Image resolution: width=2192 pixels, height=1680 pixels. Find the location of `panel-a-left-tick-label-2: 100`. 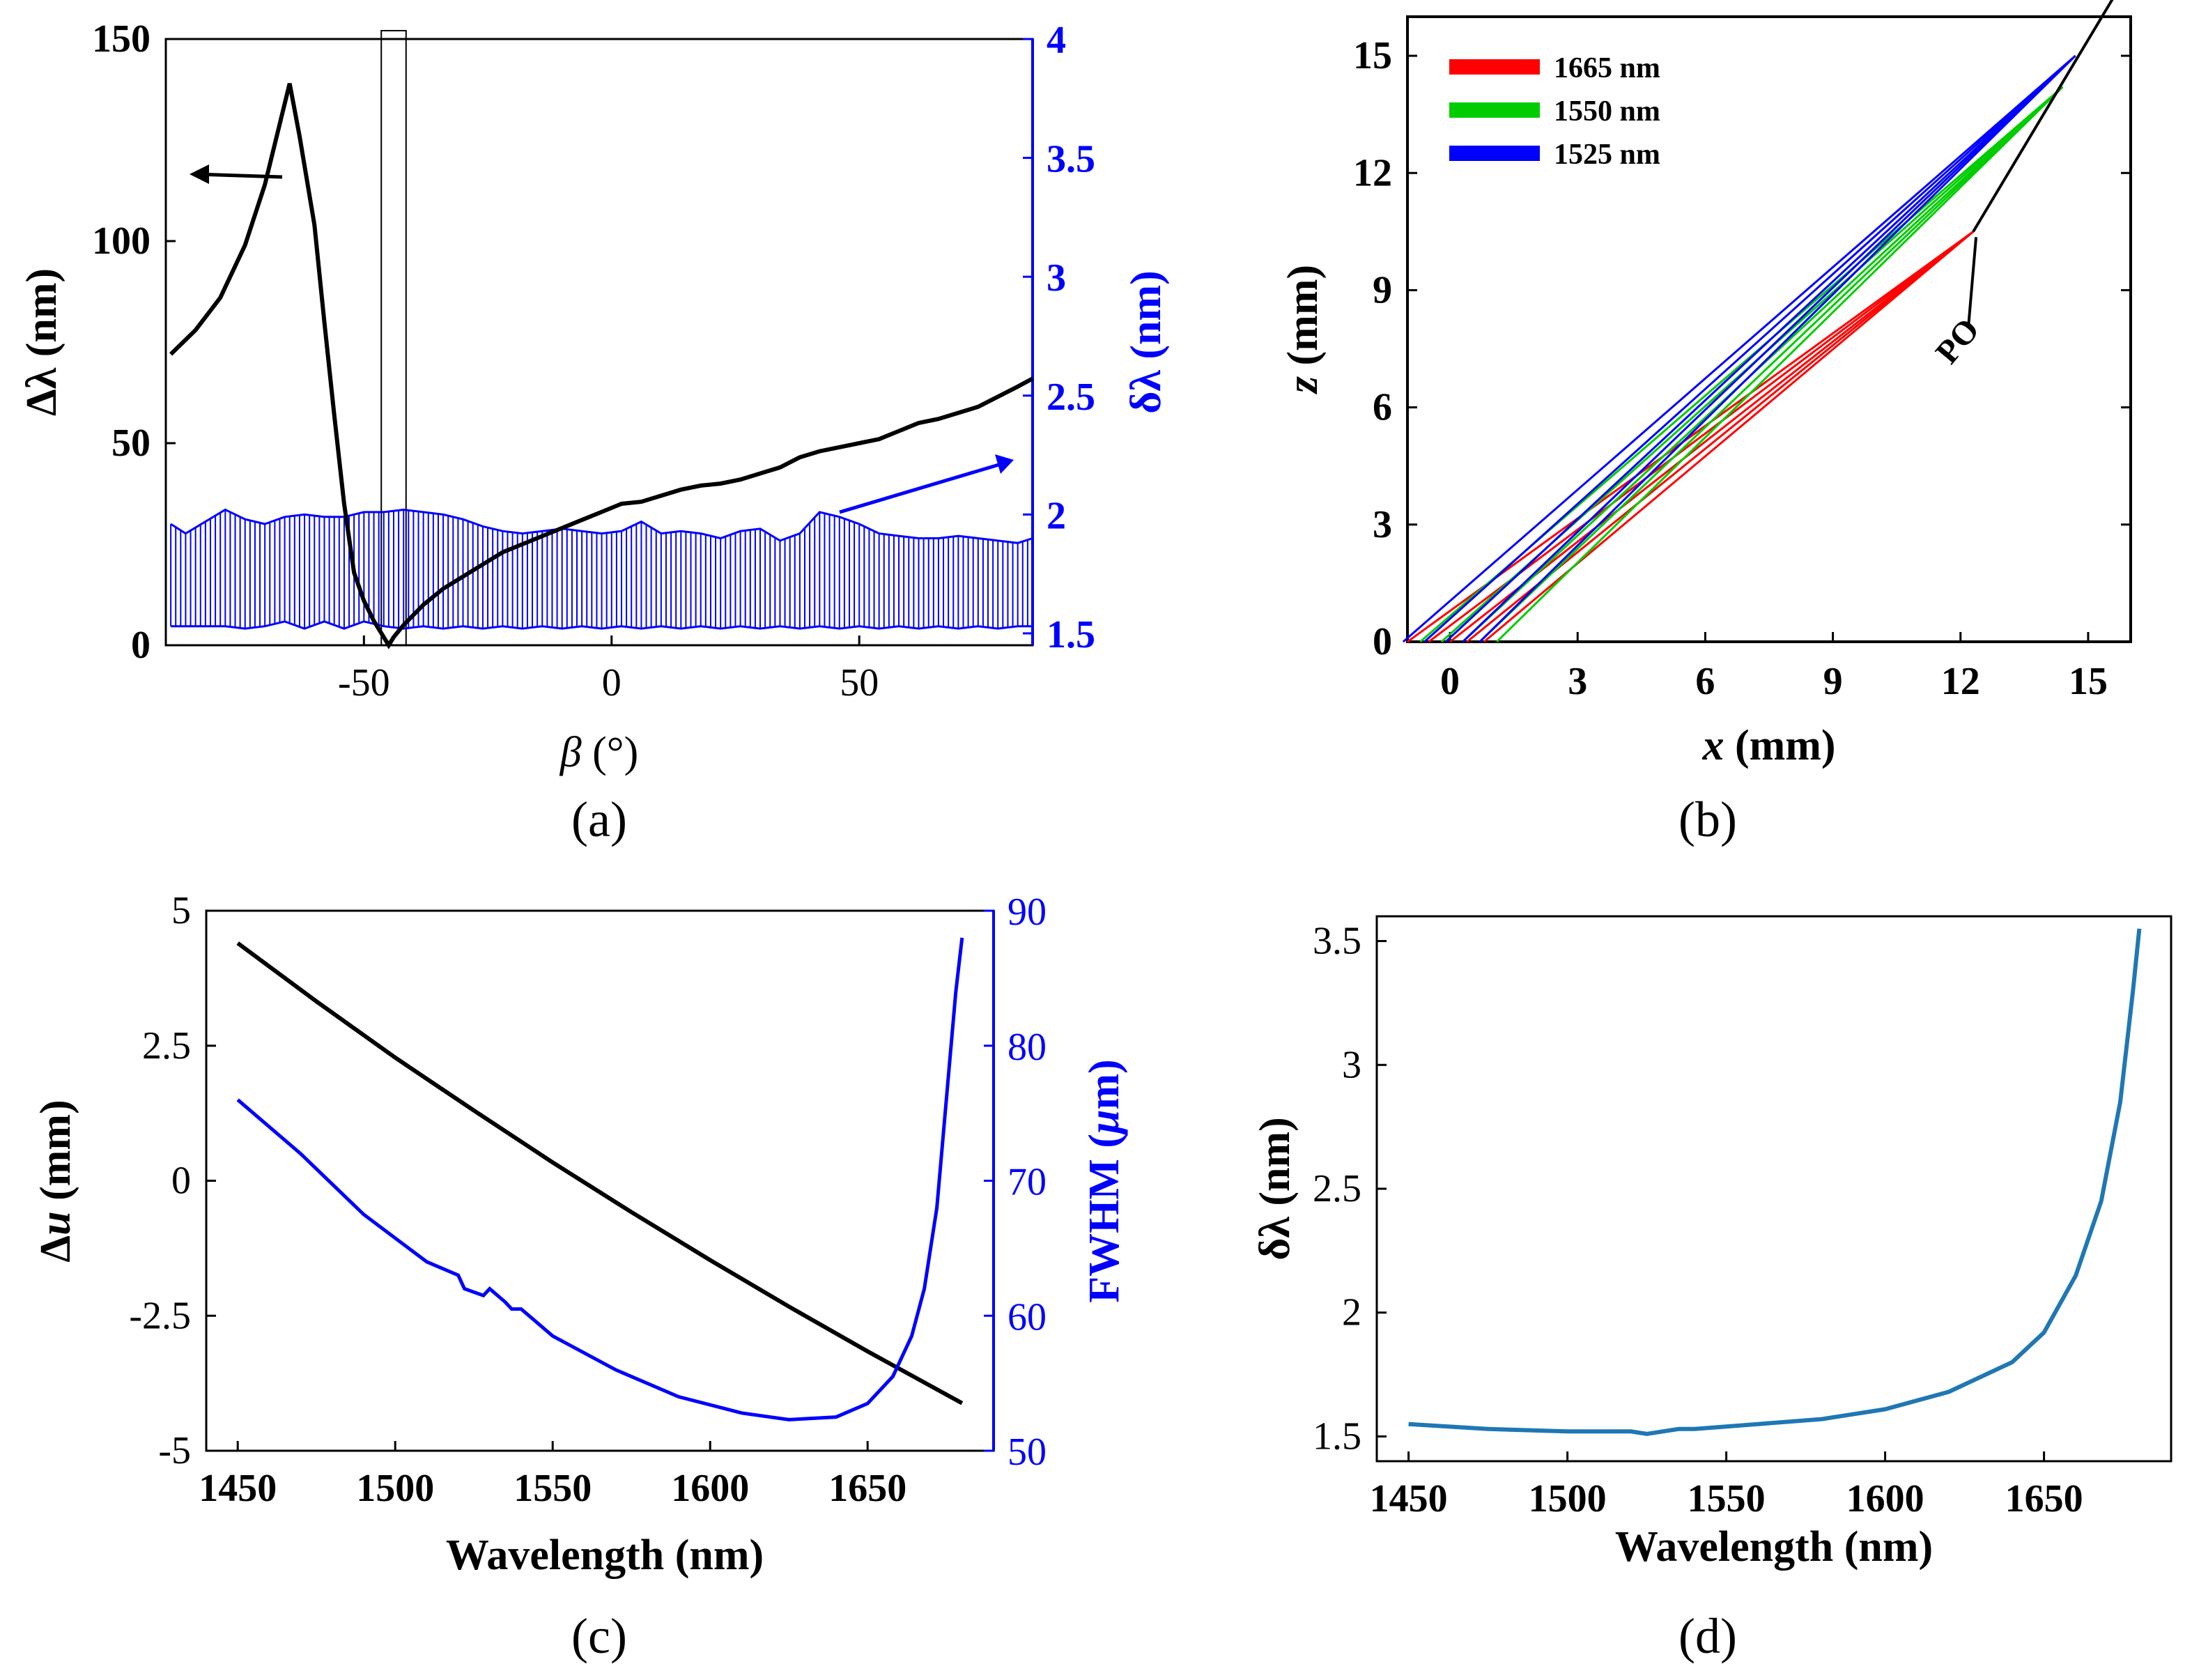

panel-a-left-tick-label-2: 100 is located at coordinates (121, 241).